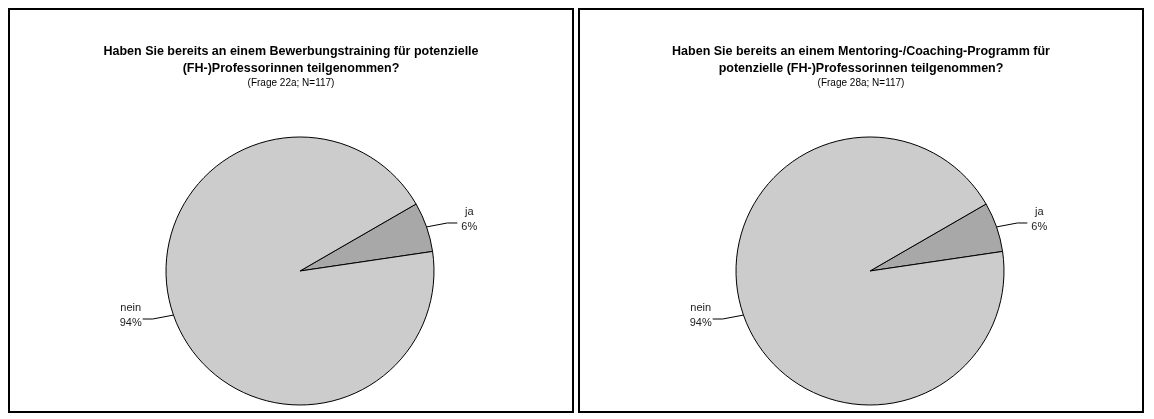 The width and height of the screenshot is (1154, 419). What do you see at coordinates (861, 60) in the screenshot?
I see `chart-title: Haben Sie bereits an einem Mentoring-/Coaching-Programm für potenzielle (FH-)Professorinnen teilgenommen?` at bounding box center [861, 60].